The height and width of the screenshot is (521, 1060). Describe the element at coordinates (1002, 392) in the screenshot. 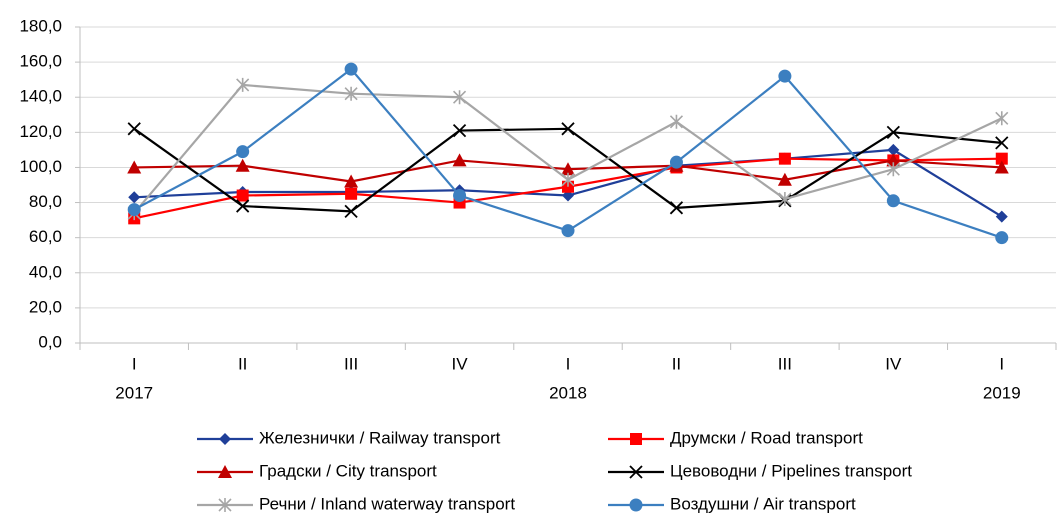

I see `year-label: 2019` at that location.